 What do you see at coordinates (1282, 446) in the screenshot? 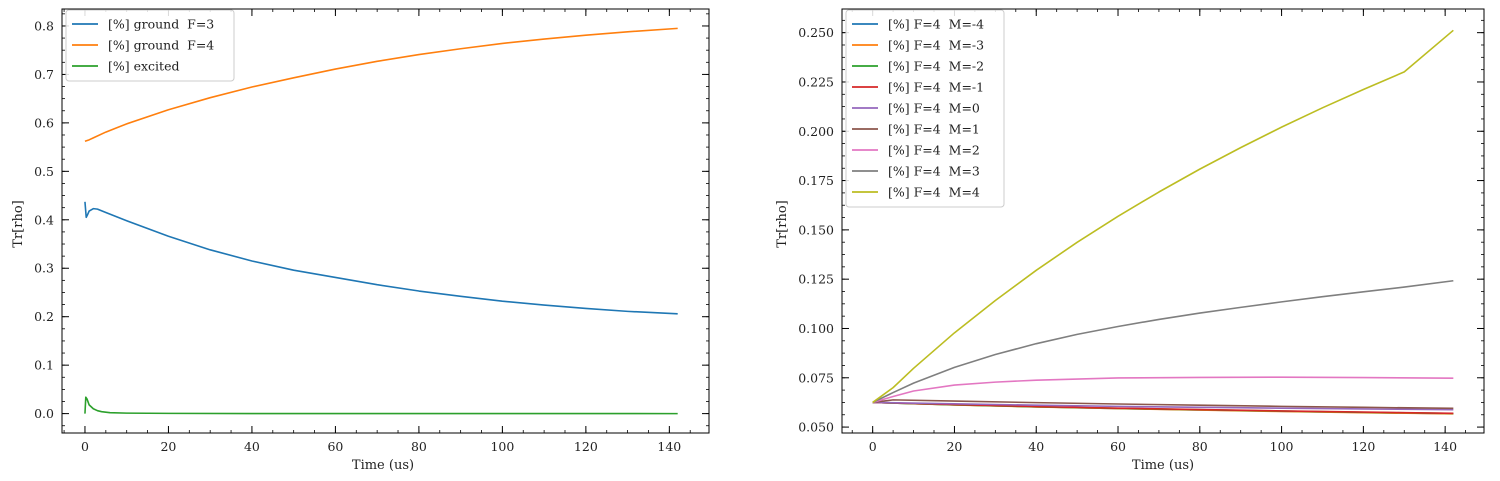
I see `right-x-tick-label: 100` at bounding box center [1282, 446].